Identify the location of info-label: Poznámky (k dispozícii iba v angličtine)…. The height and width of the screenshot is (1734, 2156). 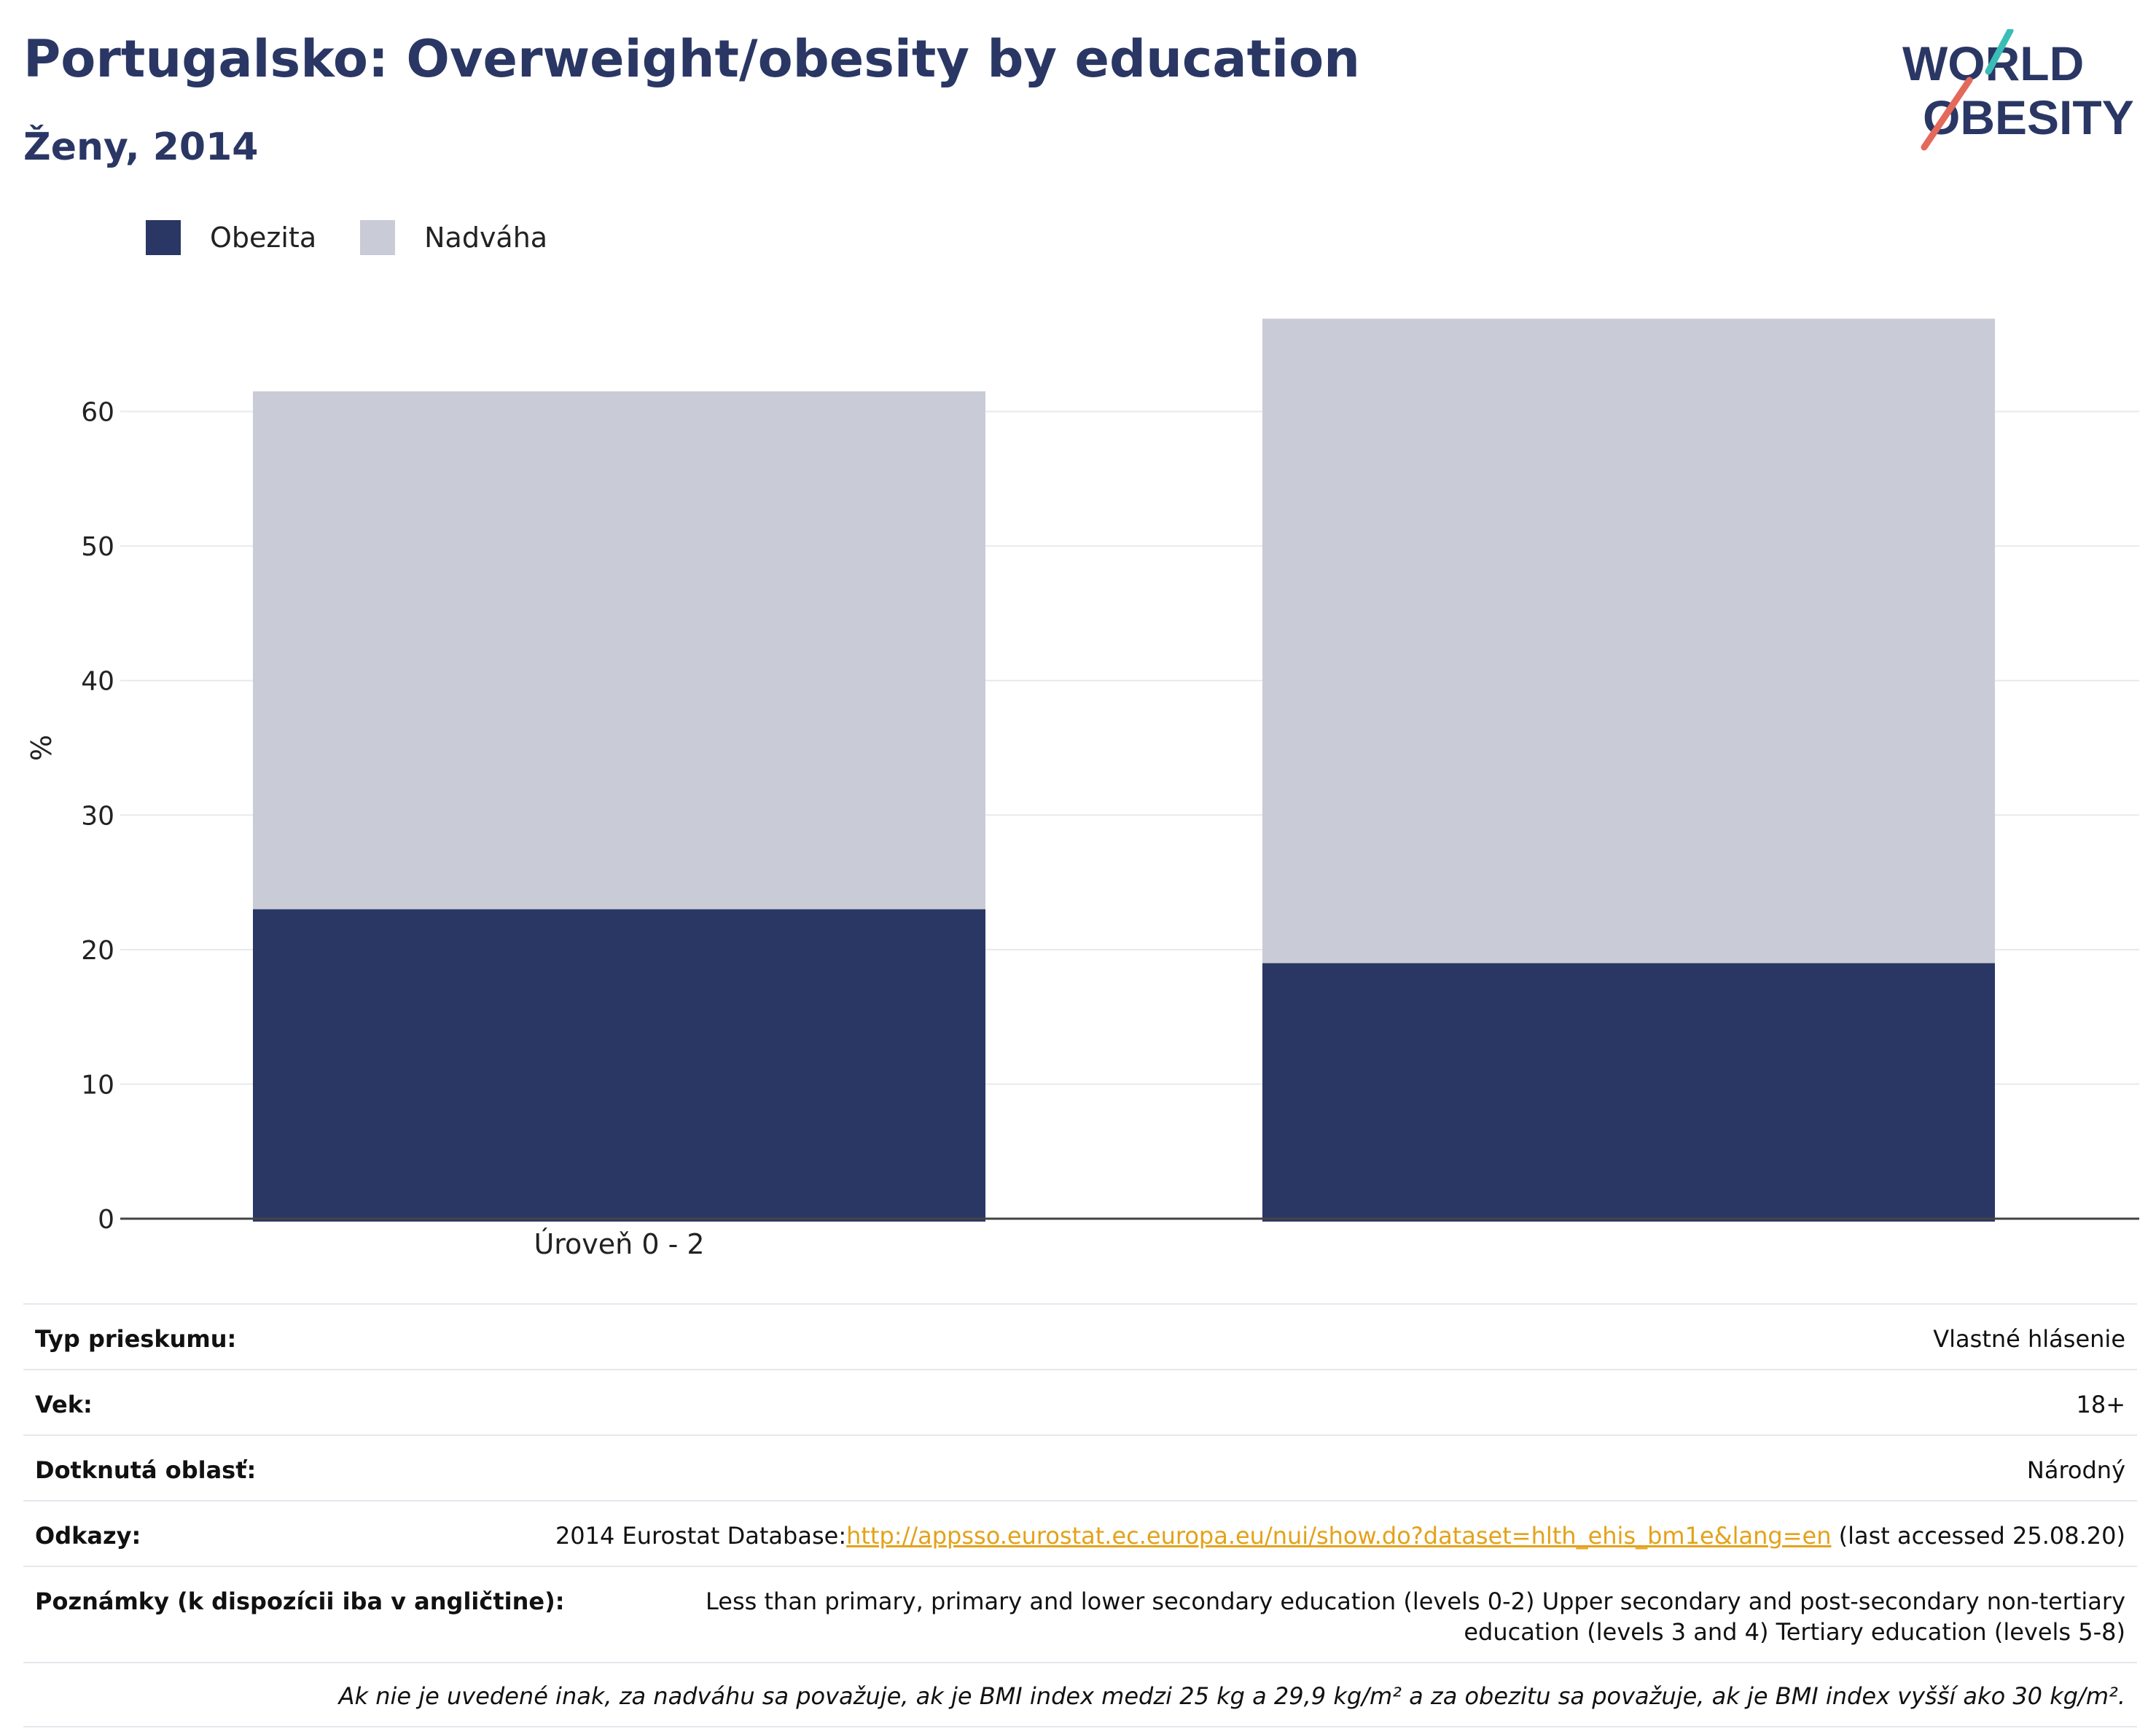
(300, 1601).